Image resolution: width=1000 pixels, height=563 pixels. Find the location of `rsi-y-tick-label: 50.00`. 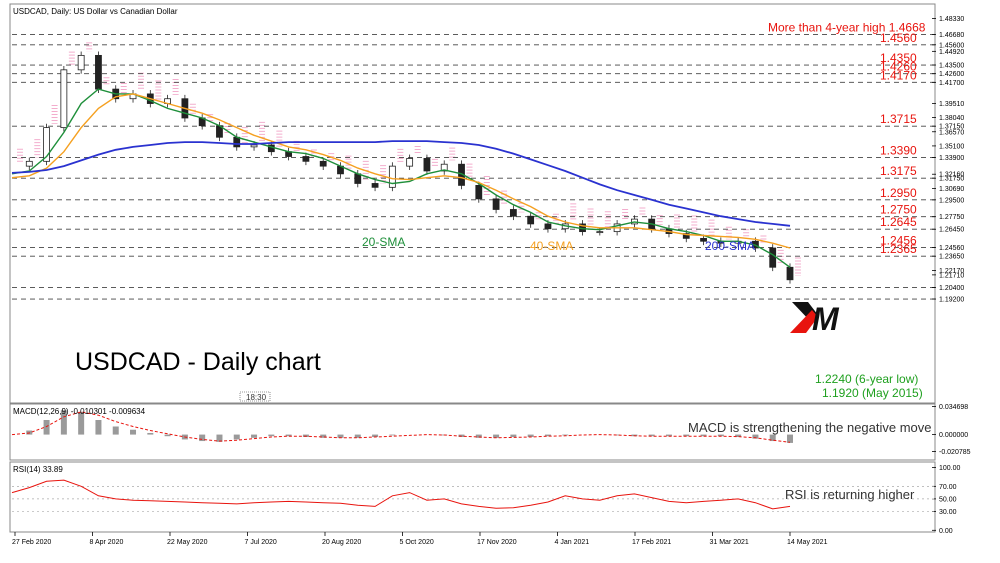

rsi-y-tick-label: 50.00 is located at coordinates (948, 499).